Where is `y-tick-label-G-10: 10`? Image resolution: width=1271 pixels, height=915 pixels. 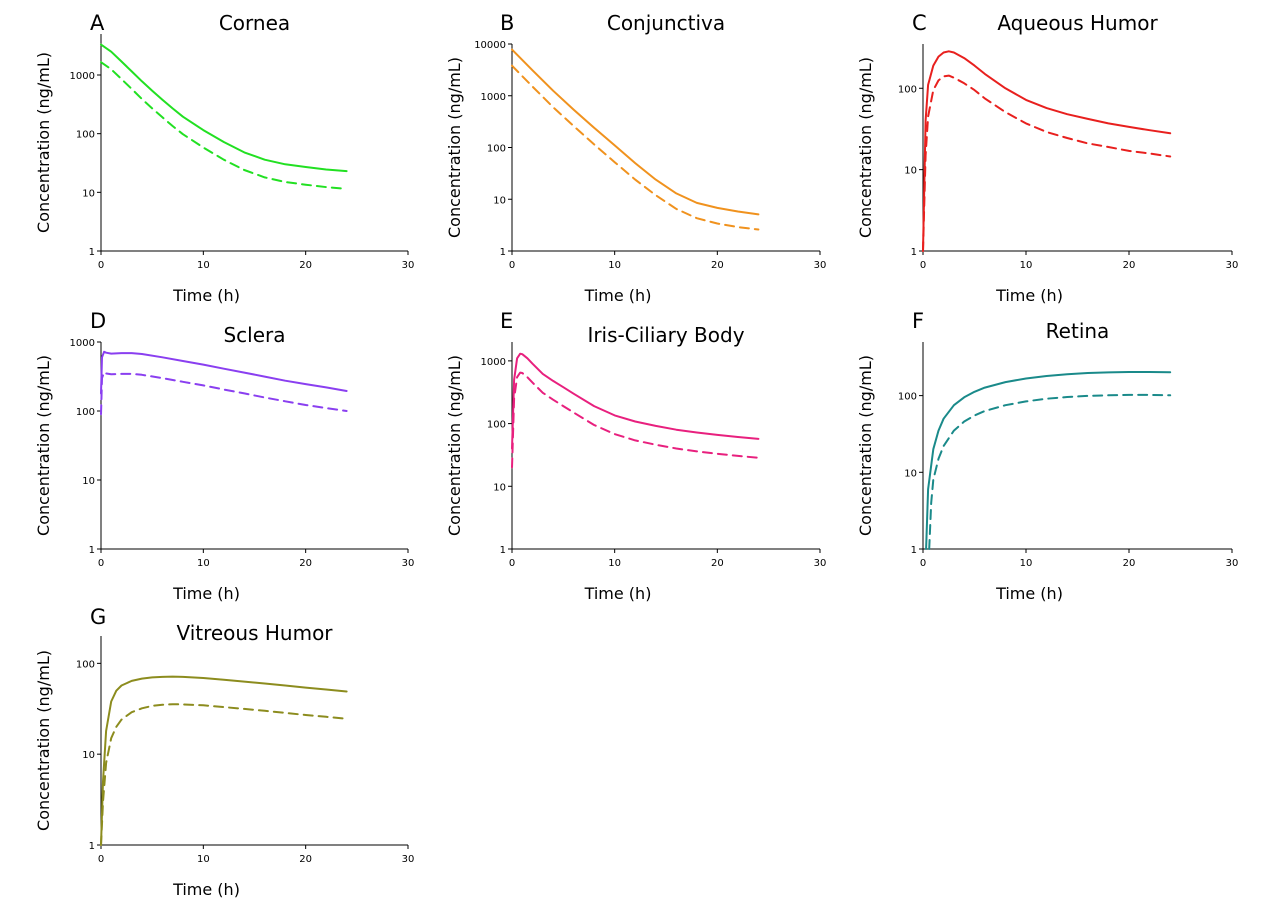
y-tick-label-G-10: 10 is located at coordinates (88, 755).